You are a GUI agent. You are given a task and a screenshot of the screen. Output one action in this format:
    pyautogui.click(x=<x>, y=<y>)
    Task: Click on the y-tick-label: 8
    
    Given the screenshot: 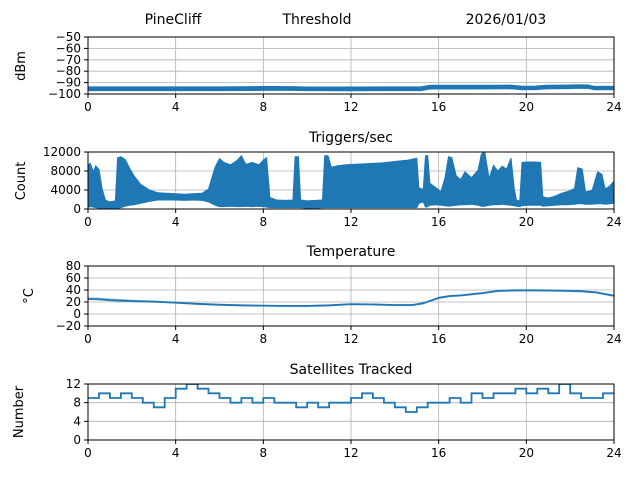 What is the action you would take?
    pyautogui.click(x=77, y=403)
    